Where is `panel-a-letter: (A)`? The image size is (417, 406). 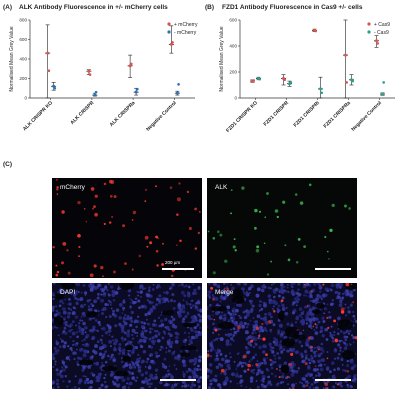 panel-a-letter: (A) is located at coordinates (8, 7).